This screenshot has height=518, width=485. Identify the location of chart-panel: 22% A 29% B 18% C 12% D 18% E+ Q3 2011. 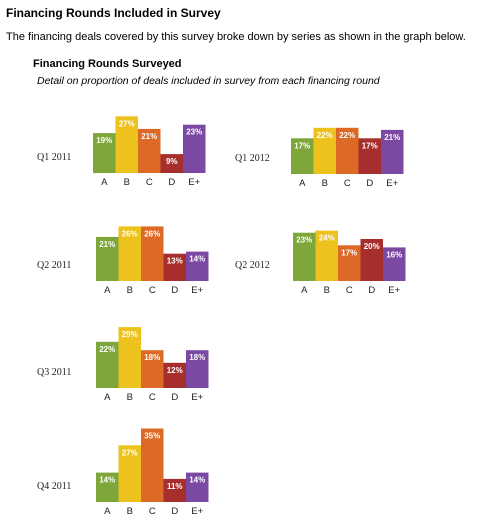
(123, 365).